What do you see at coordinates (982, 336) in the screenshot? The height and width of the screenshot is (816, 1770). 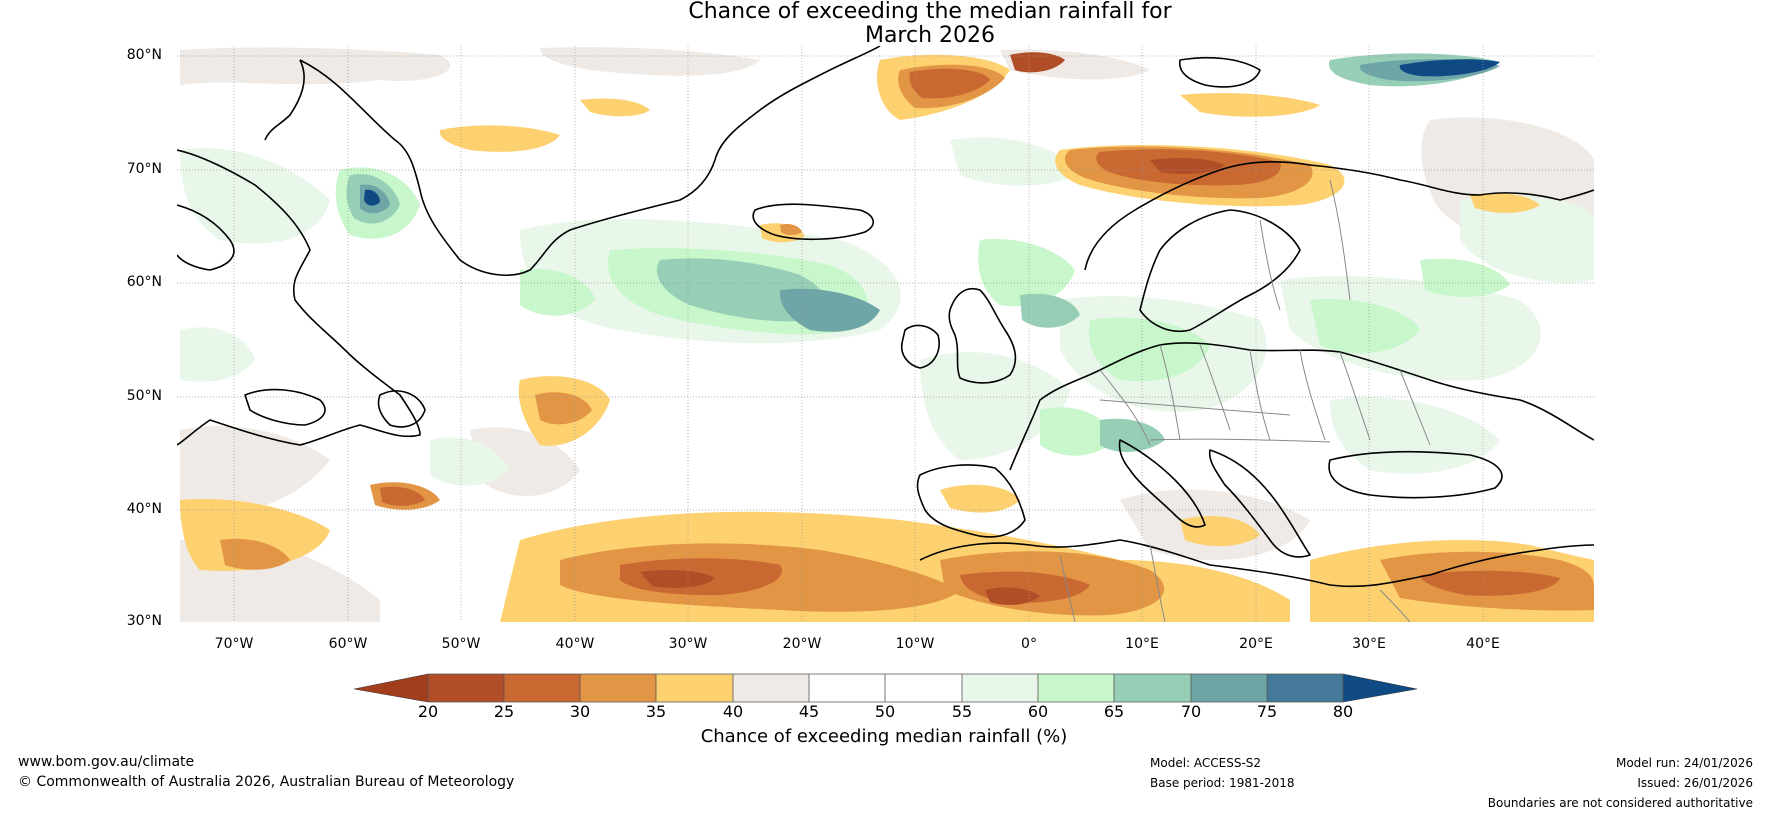 I see `great-britain-coast` at bounding box center [982, 336].